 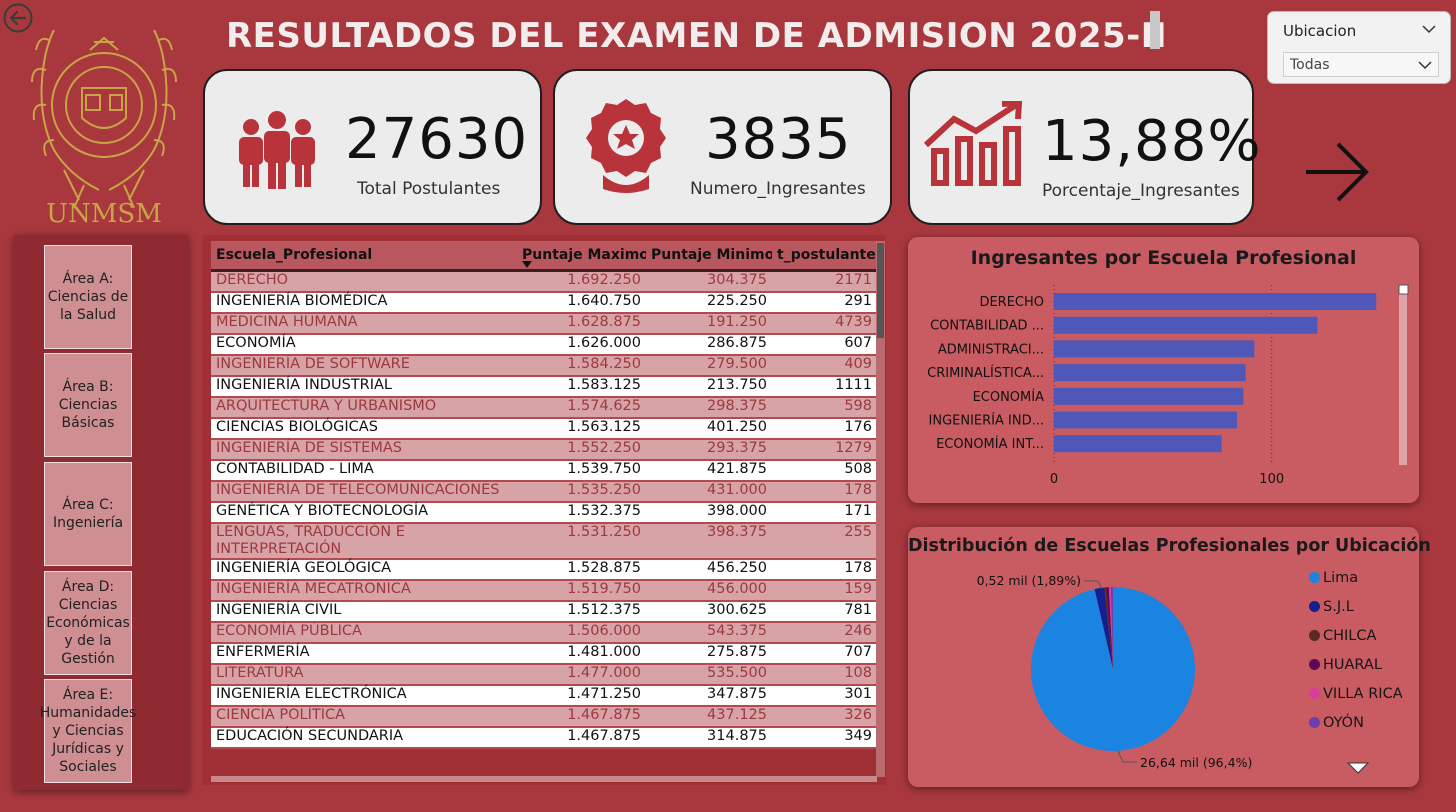 I want to click on col-puntaje-maximo: Puntaje Maximo, so click(x=581, y=256).